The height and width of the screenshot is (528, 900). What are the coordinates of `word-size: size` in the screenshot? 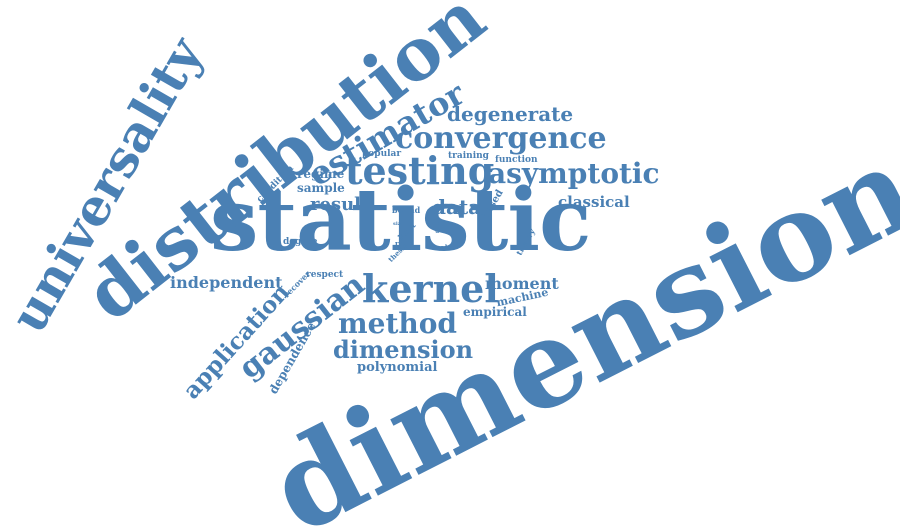 It's located at (398, 224).